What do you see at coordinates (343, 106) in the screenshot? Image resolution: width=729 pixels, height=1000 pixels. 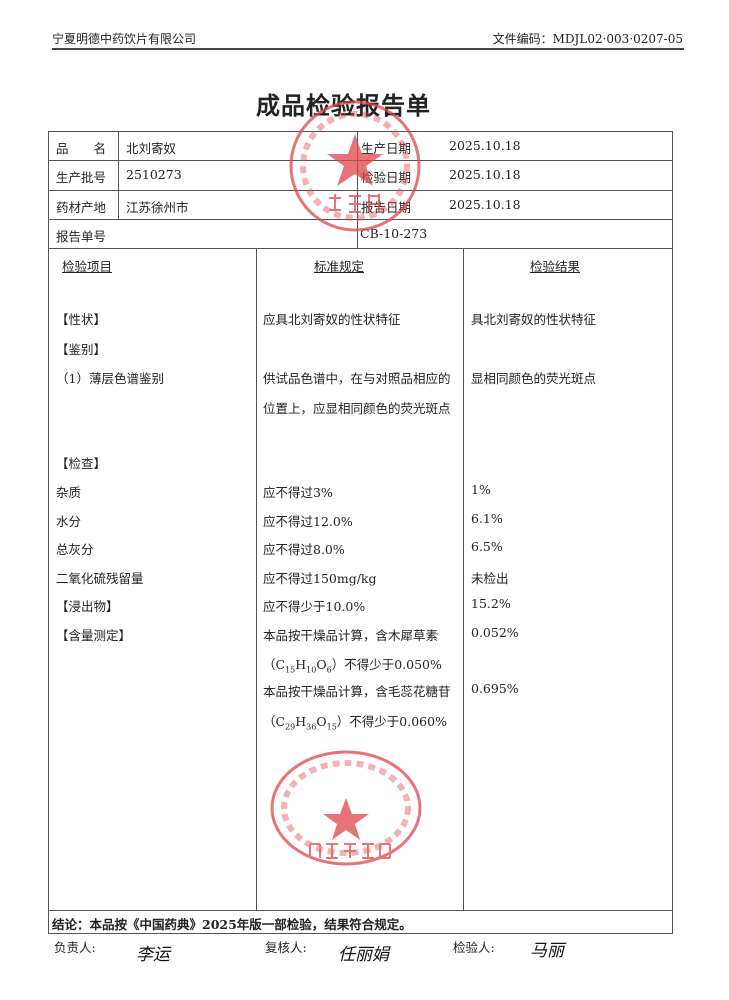 I see `page-title: 成品检验报告单` at bounding box center [343, 106].